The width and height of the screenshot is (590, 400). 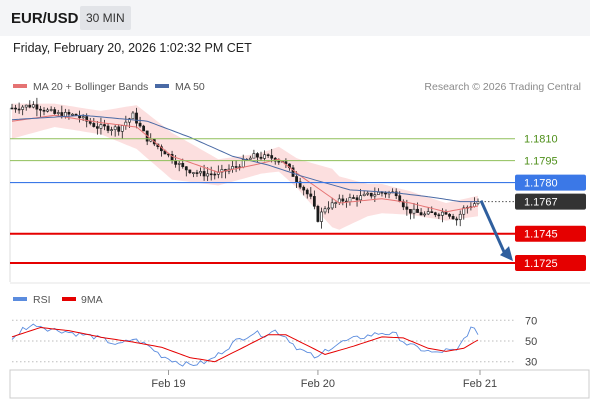 What do you see at coordinates (162, 86) in the screenshot?
I see `ma50-legend-swatch` at bounding box center [162, 86].